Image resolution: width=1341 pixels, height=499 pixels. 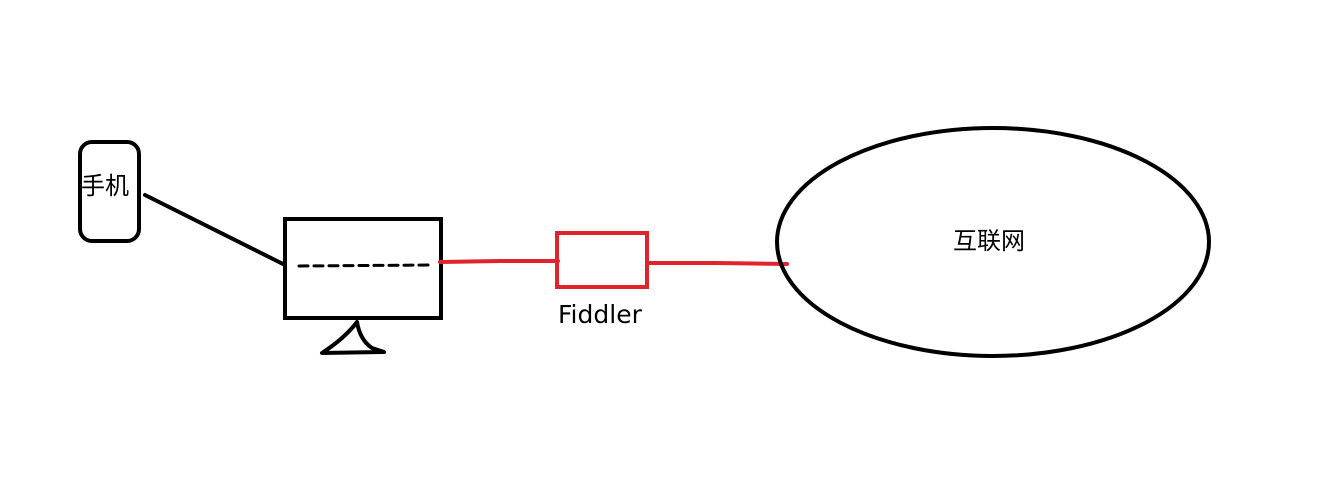 What do you see at coordinates (600, 314) in the screenshot?
I see `fiddler-label: Fiddler` at bounding box center [600, 314].